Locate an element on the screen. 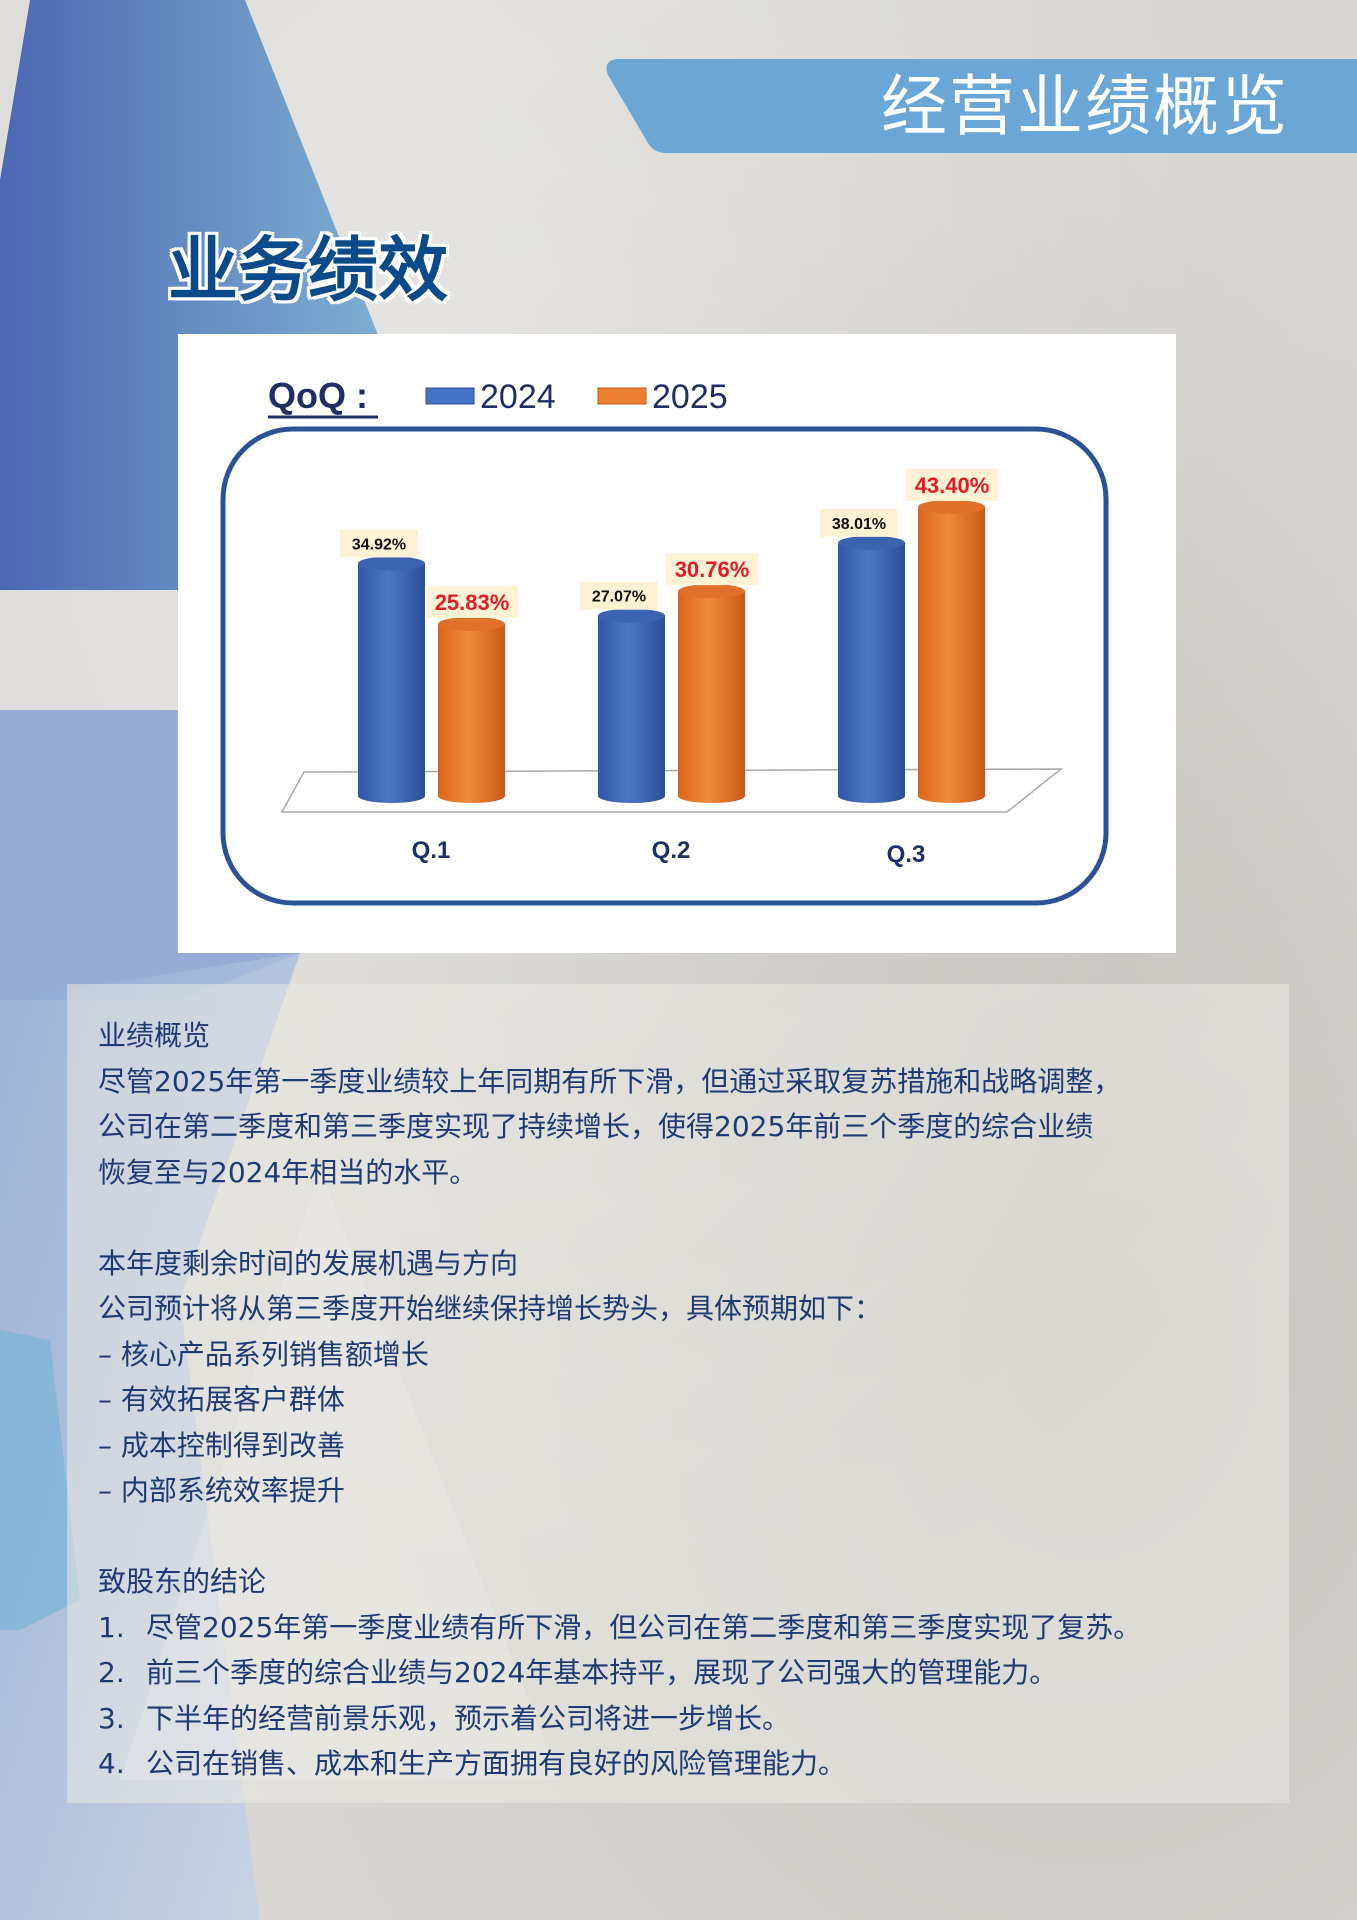  legend-swatch-2024 is located at coordinates (450, 396).